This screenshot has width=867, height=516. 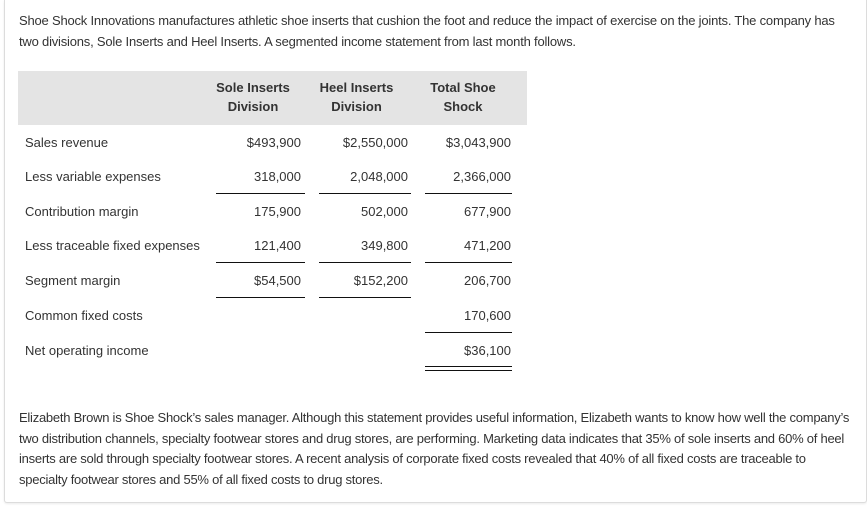 What do you see at coordinates (375, 142) in the screenshot?
I see `cell-sales-heel: $2,550,000` at bounding box center [375, 142].